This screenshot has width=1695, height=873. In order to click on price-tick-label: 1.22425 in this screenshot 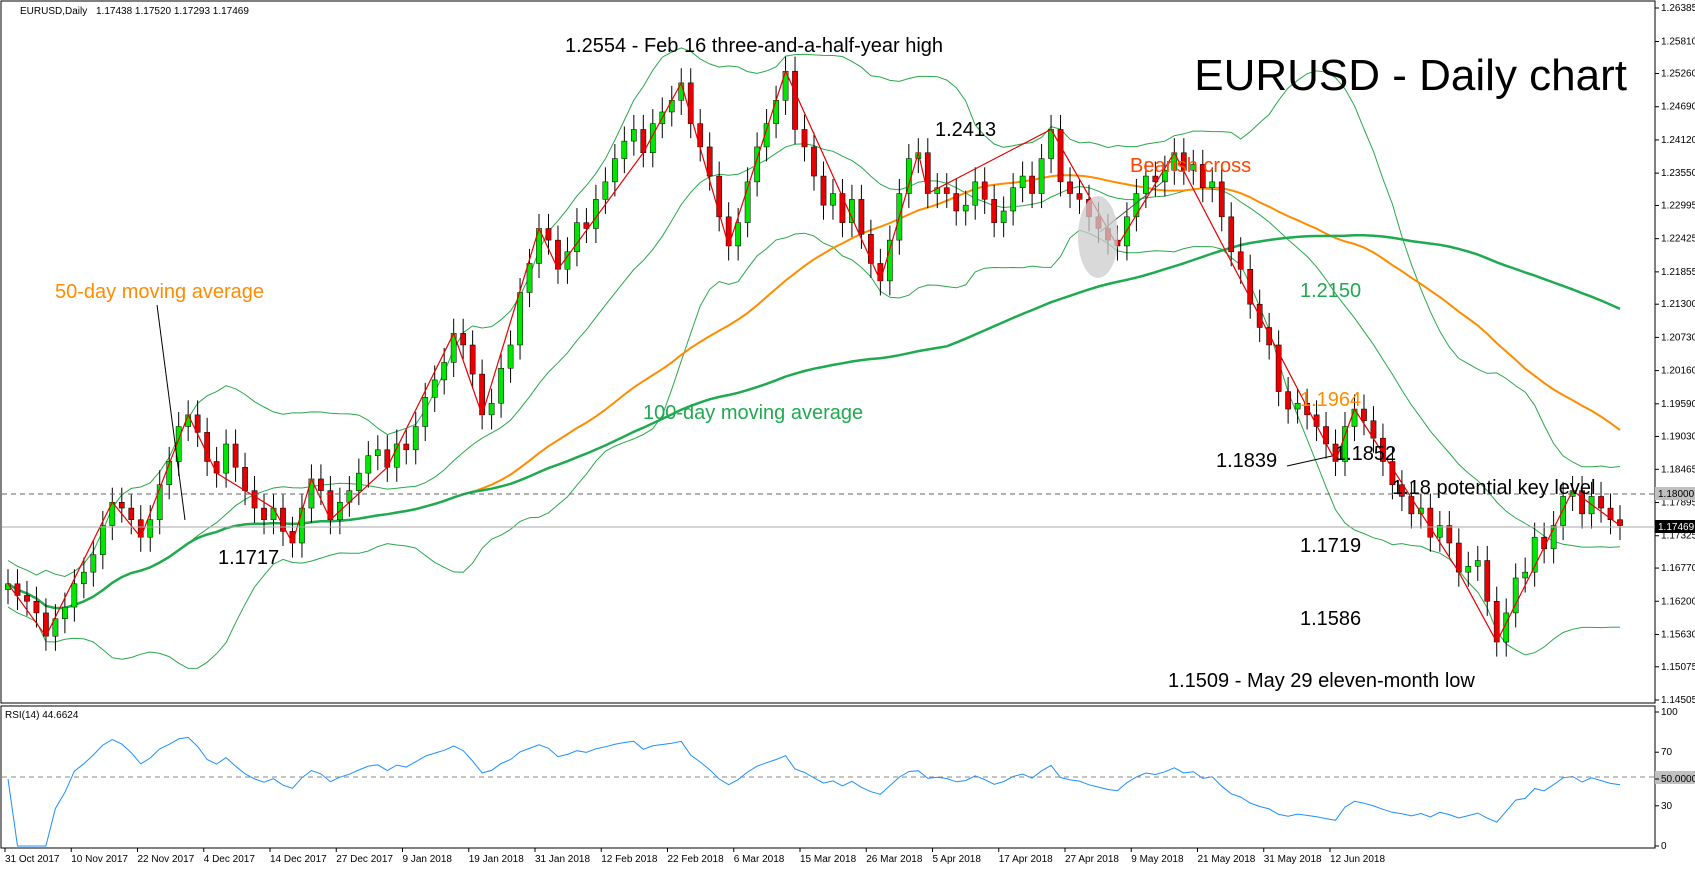, I will do `click(1678, 239)`.